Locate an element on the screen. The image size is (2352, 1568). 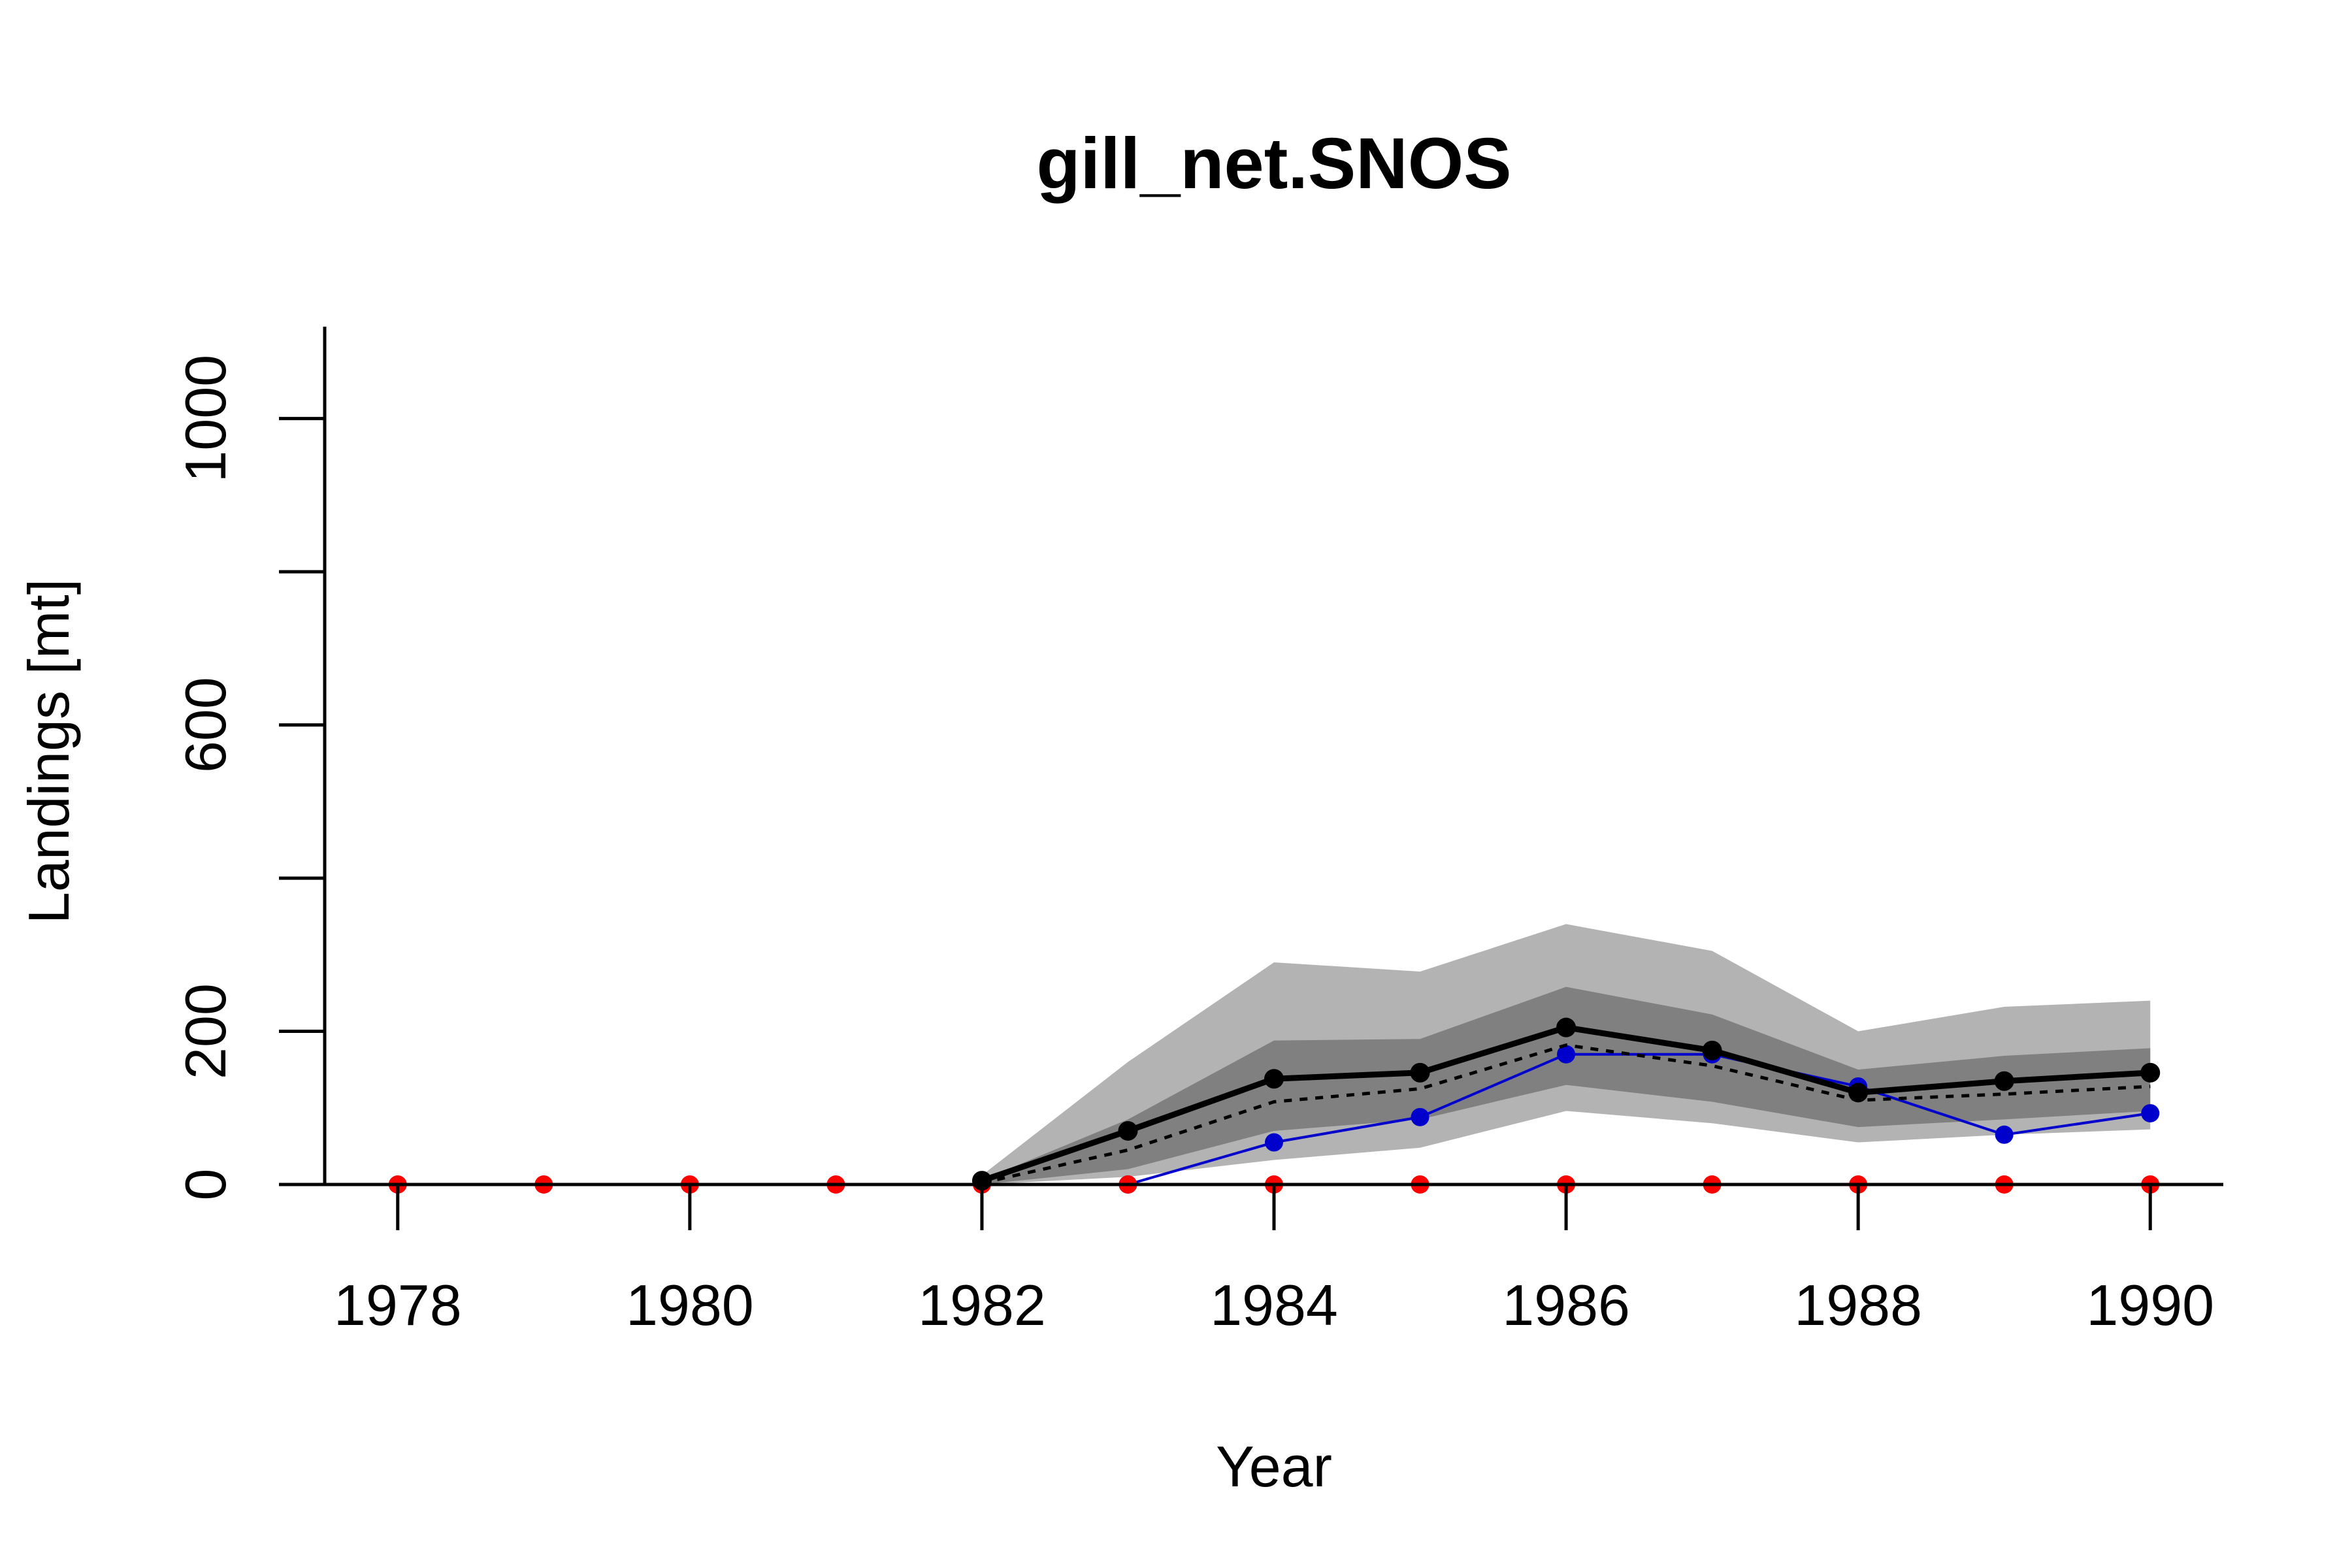
y-tick-label: 1000 is located at coordinates (205, 419).